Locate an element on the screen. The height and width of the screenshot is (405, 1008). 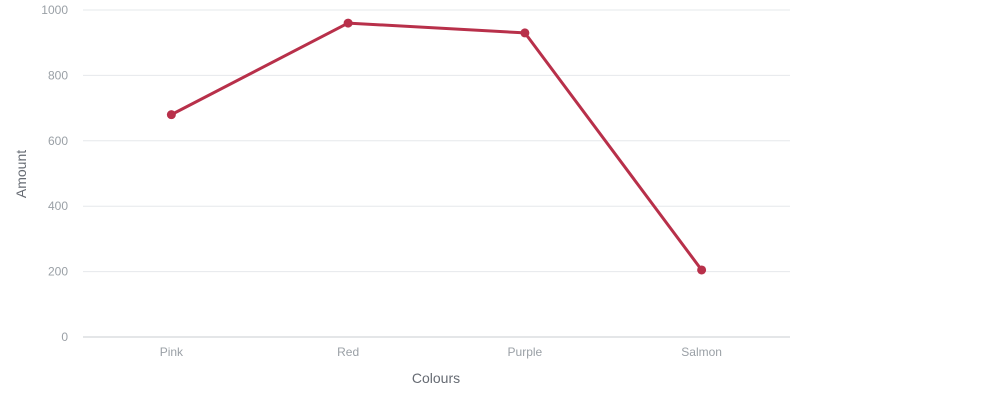
x-axis-title: Colours is located at coordinates (436, 378).